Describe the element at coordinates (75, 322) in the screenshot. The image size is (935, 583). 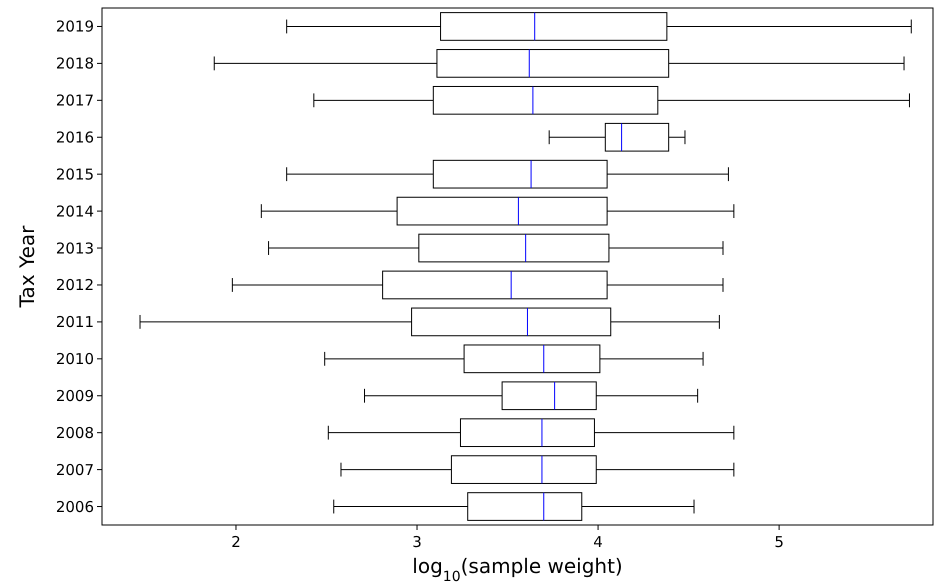
I see `y-tick-label: 2011` at that location.